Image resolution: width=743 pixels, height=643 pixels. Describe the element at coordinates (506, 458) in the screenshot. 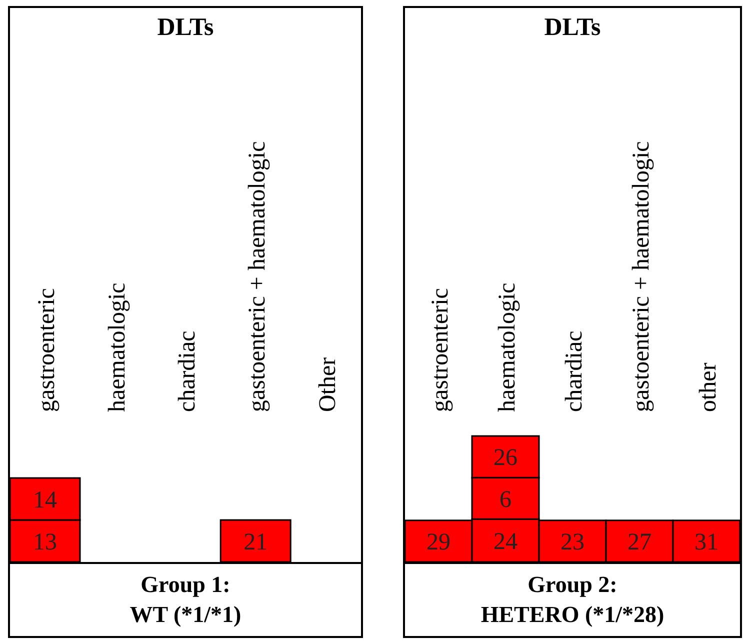

I see `annotation: 26` at that location.